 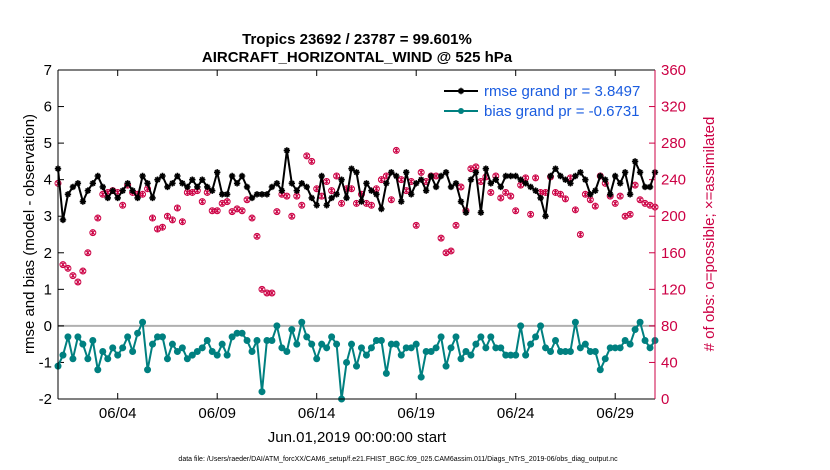 I want to click on y-left-tick-label: 1, so click(x=48, y=289).